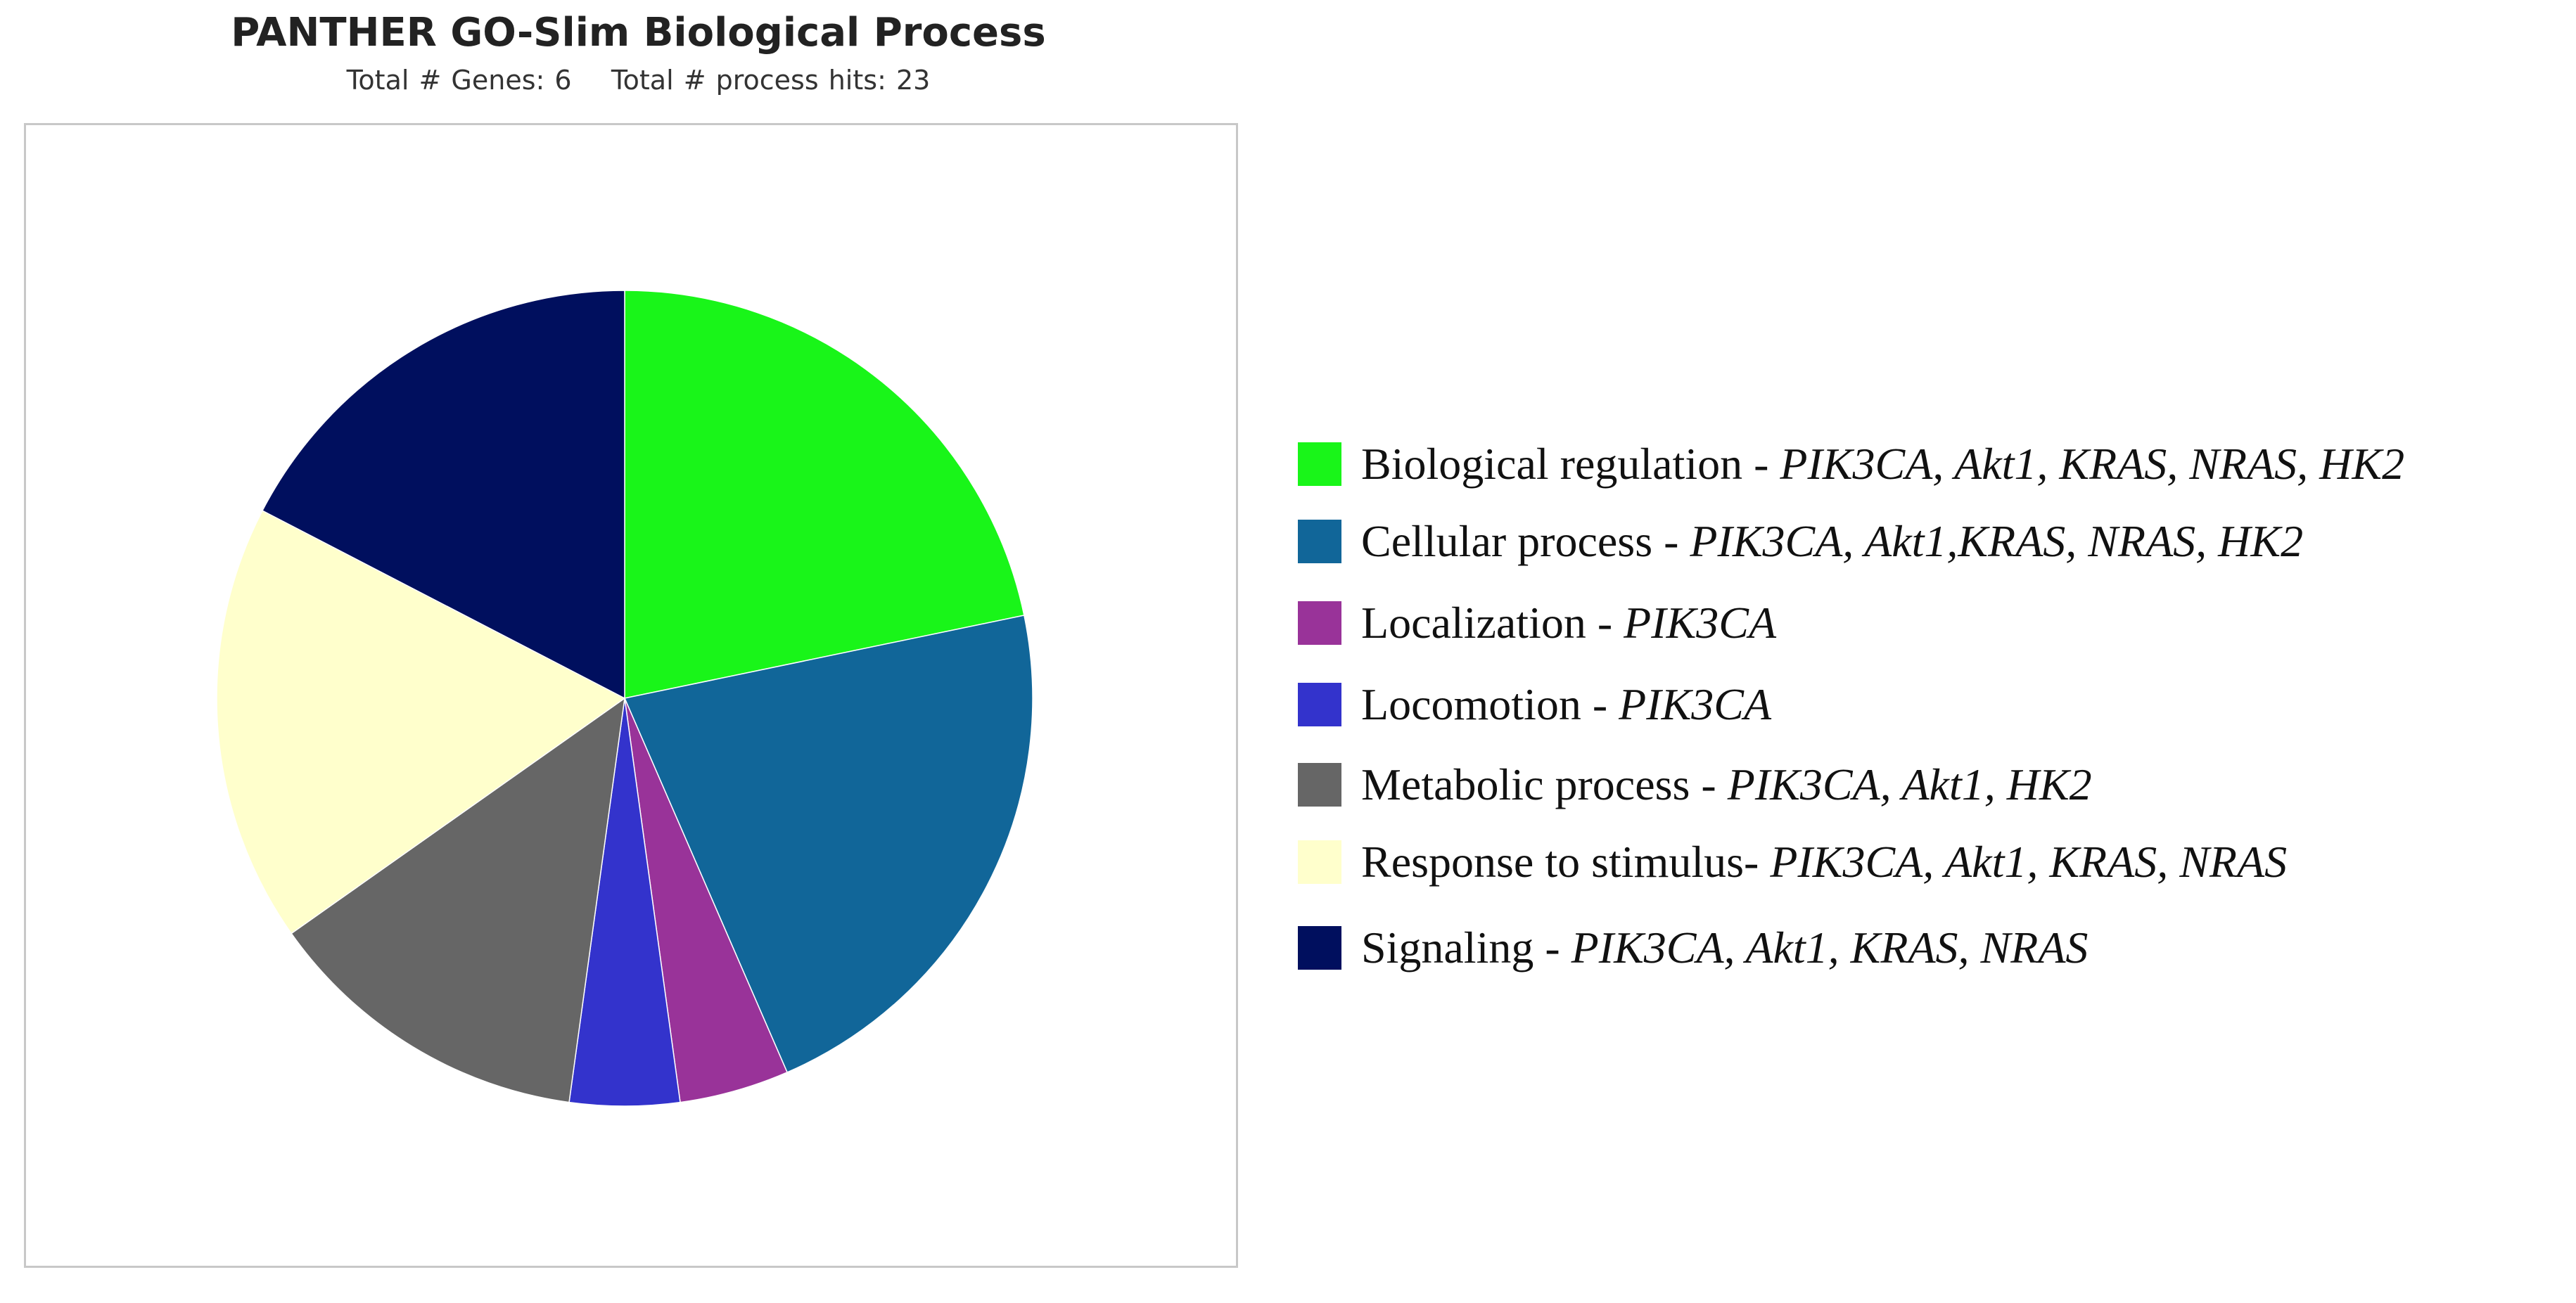 The height and width of the screenshot is (1303, 2576). Describe the element at coordinates (458, 900) in the screenshot. I see `pie-slice-metabolic-process` at that location.